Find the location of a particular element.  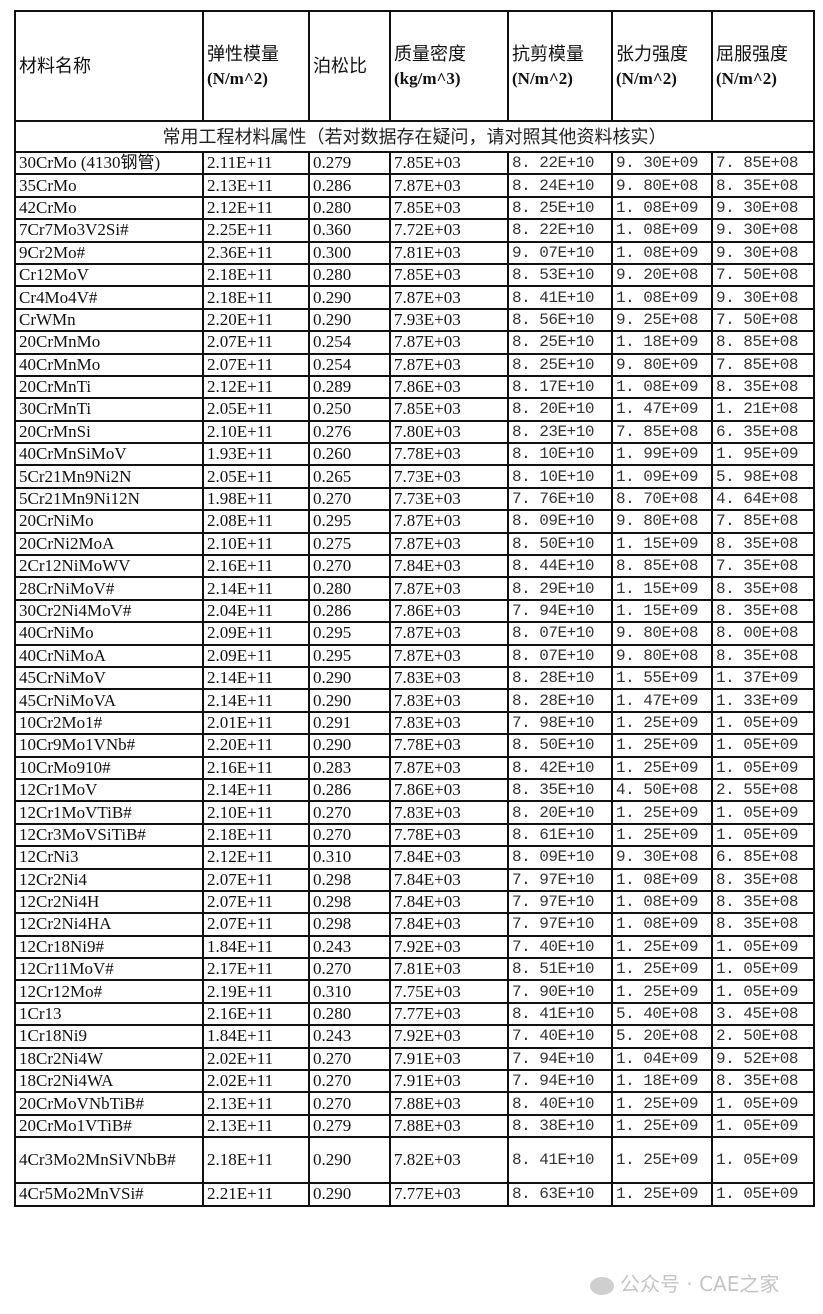

cell-material-name: 1Cr18Ni9 is located at coordinates (109, 1036).